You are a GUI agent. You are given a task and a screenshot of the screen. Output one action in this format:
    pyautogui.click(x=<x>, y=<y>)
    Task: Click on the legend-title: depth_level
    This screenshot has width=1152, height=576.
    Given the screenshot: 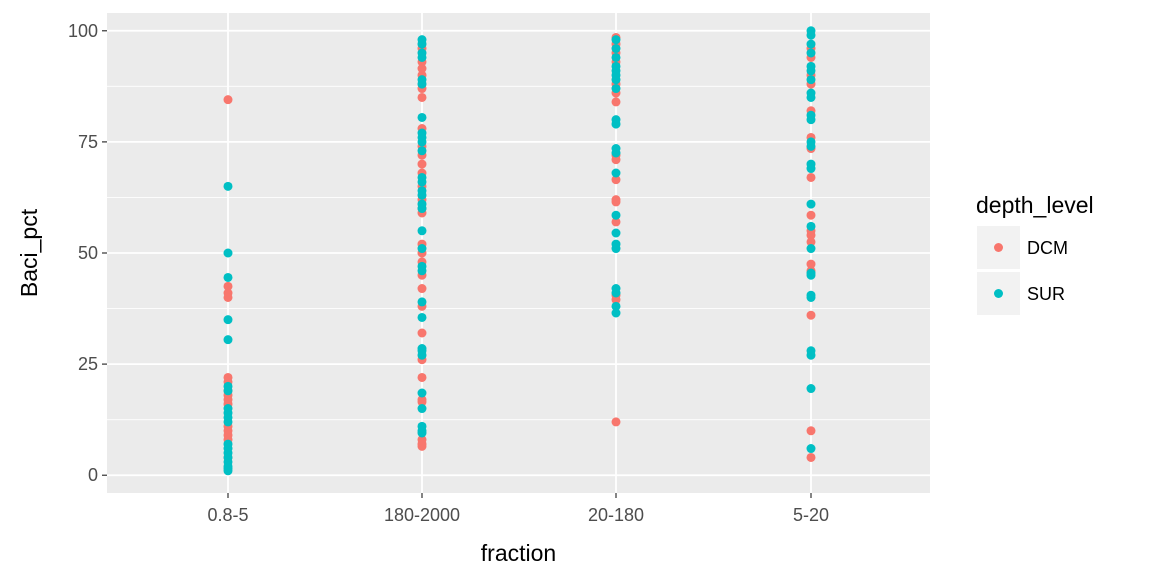 What is the action you would take?
    pyautogui.click(x=1035, y=205)
    